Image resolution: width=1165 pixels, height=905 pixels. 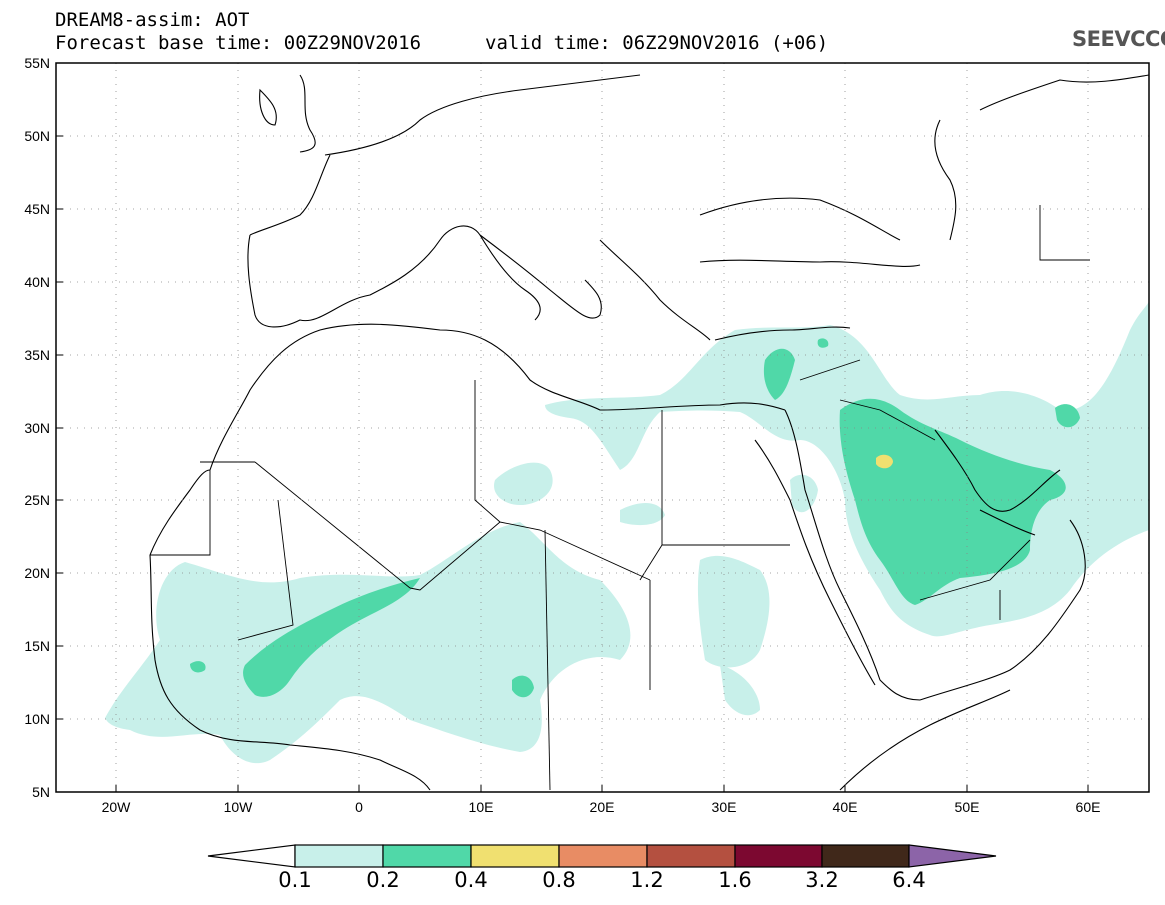 What do you see at coordinates (1088, 807) in the screenshot?
I see `lon-label: 60E` at bounding box center [1088, 807].